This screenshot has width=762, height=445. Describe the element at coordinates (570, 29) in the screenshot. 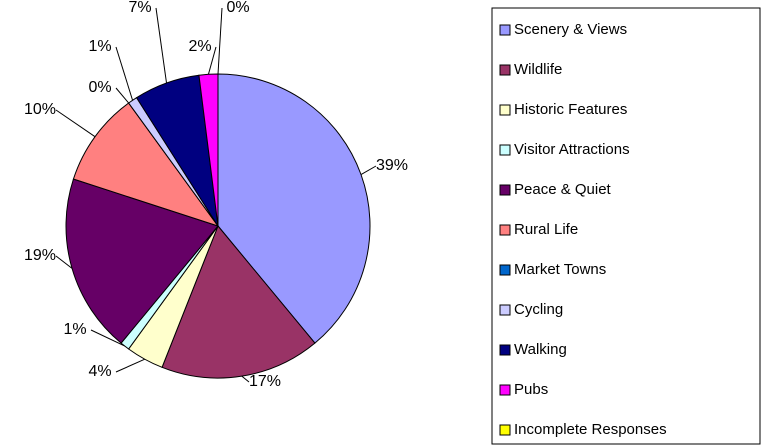

I see `legend-label: Scenery & Views` at that location.